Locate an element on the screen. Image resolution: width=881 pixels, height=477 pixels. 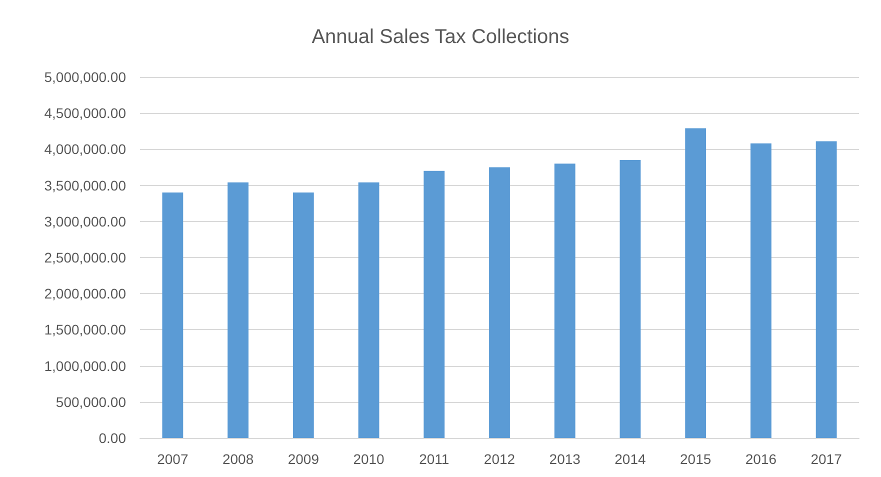
x-tick-label: 2011 is located at coordinates (434, 459).